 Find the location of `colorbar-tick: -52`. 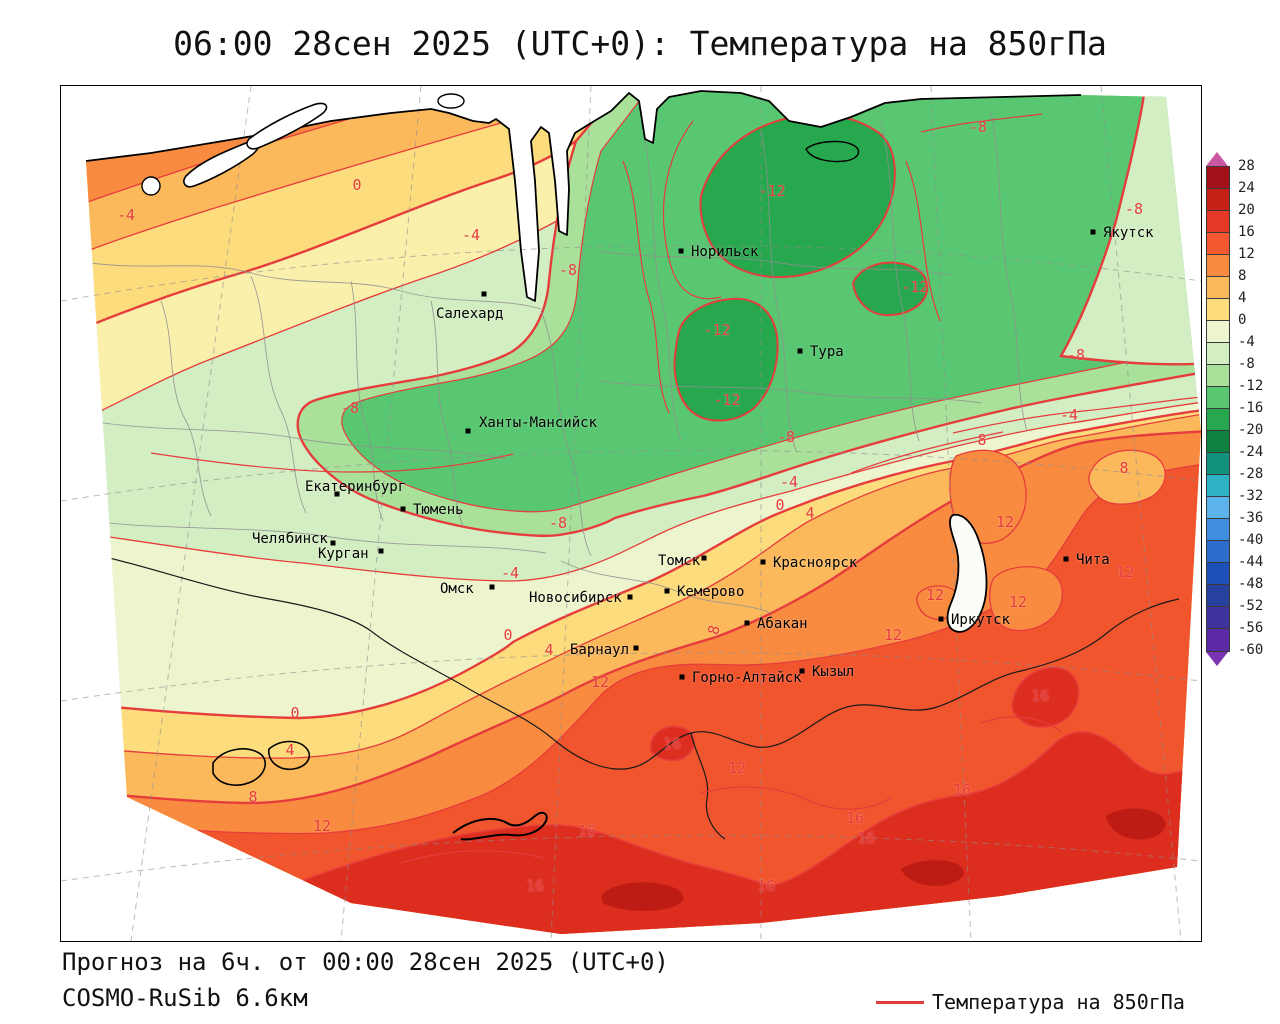

colorbar-tick: -52 is located at coordinates (1251, 606).